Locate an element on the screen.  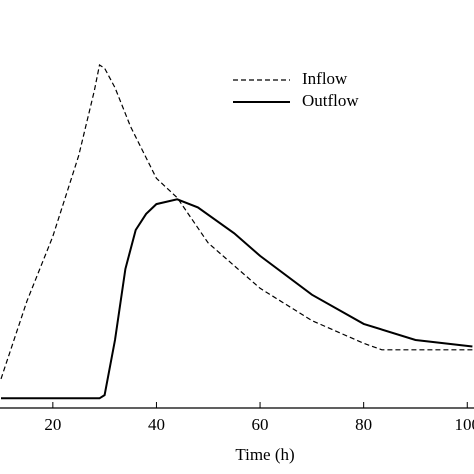
x-tick-label: 20 is located at coordinates (52, 424).